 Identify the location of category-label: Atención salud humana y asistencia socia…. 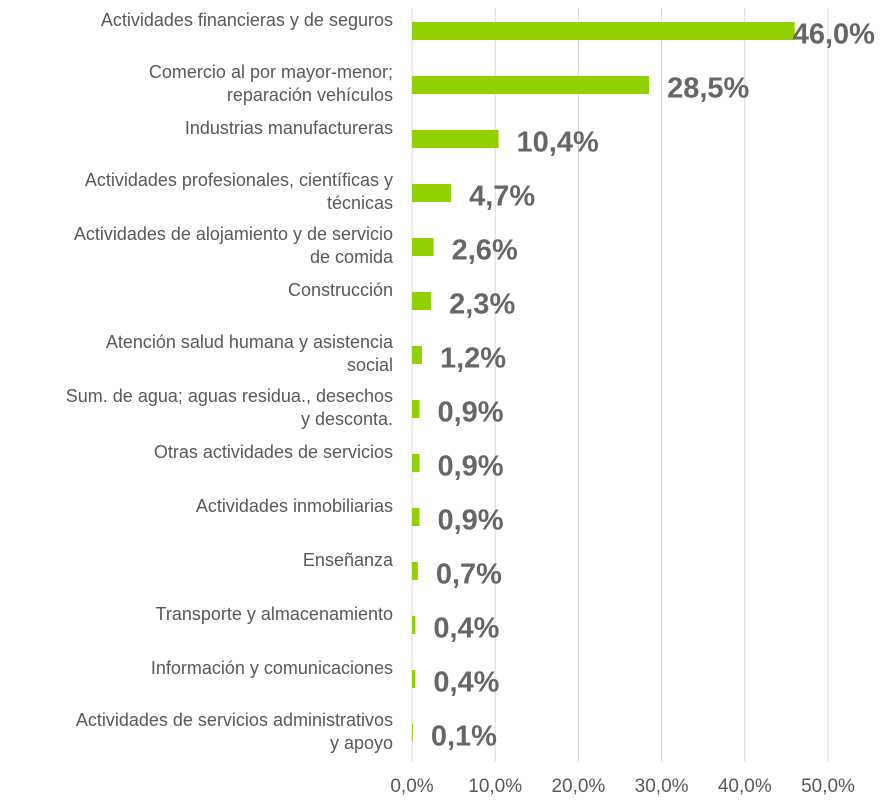
(249, 353).